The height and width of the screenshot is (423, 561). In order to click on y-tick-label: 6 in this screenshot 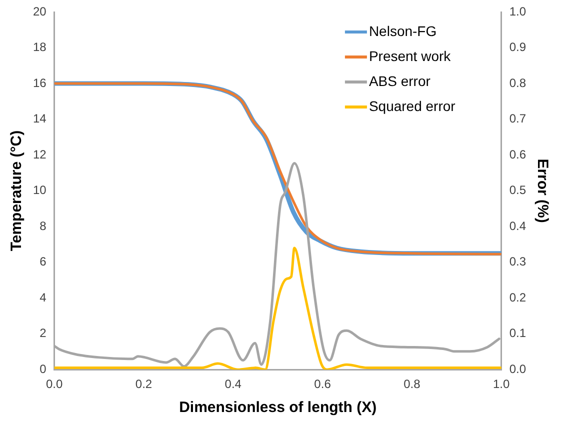, I will do `click(43, 261)`.